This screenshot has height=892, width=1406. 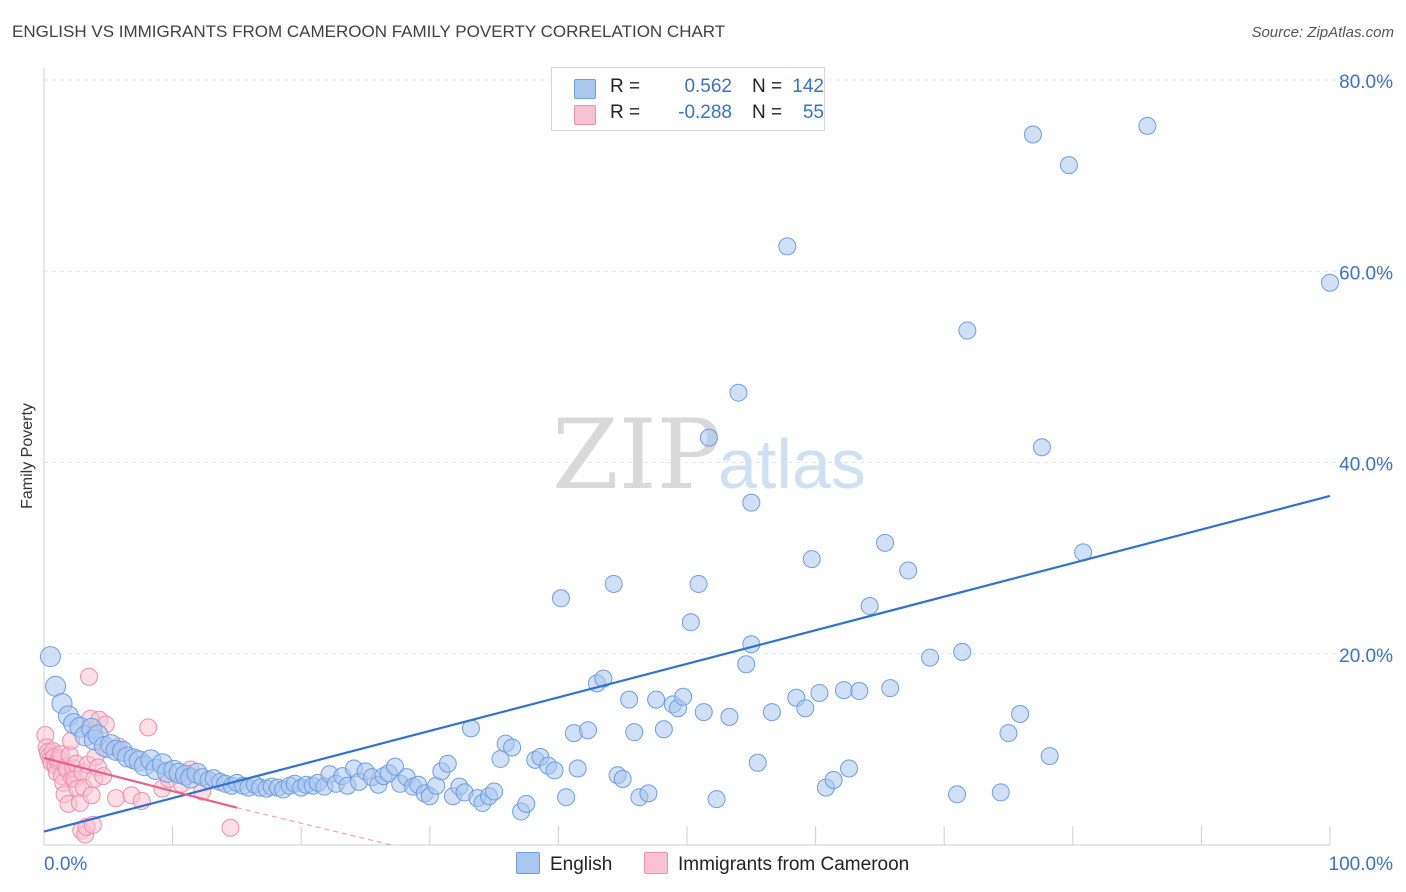 I want to click on legend-n-value-cameroon: 55, so click(x=813, y=112).